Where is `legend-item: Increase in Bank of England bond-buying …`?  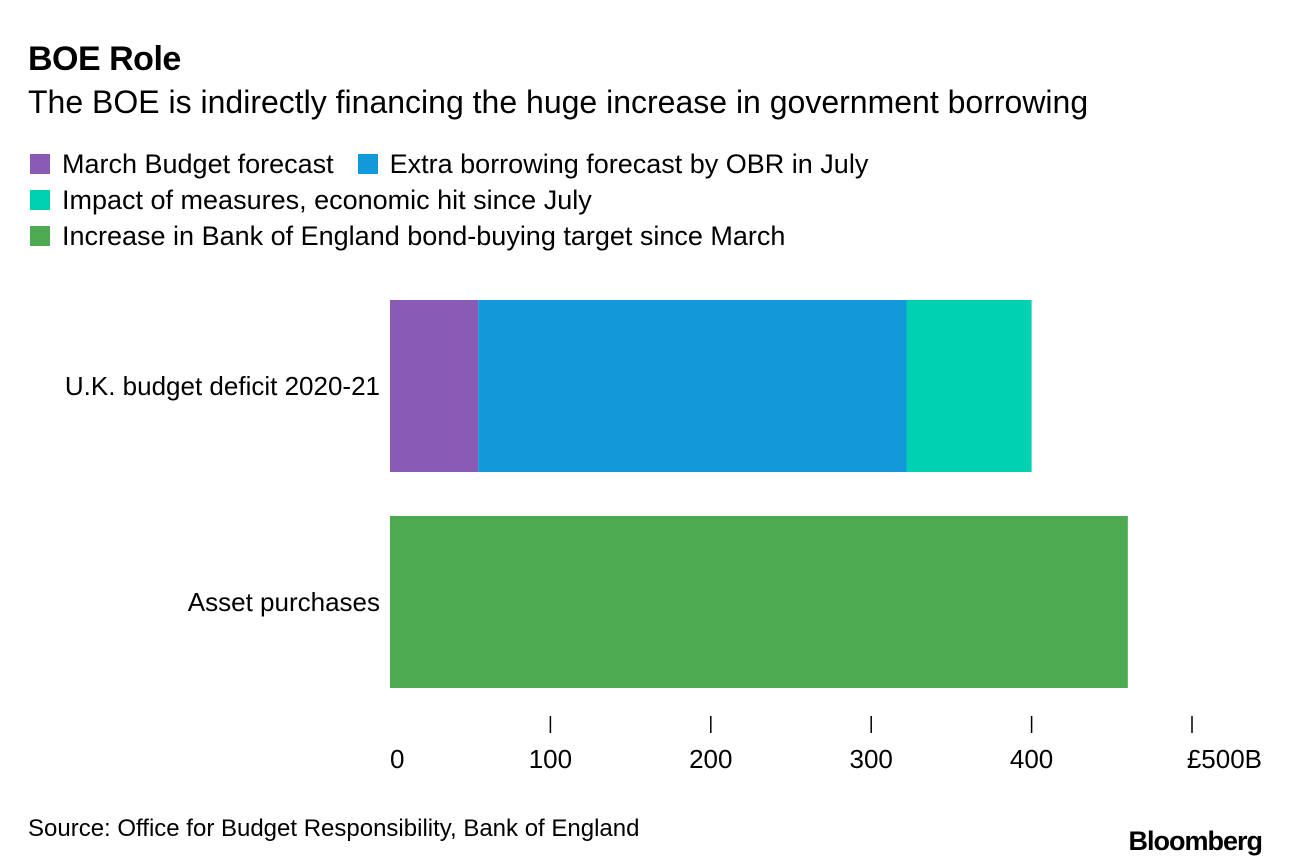
legend-item: Increase in Bank of England bond-buying … is located at coordinates (407, 236).